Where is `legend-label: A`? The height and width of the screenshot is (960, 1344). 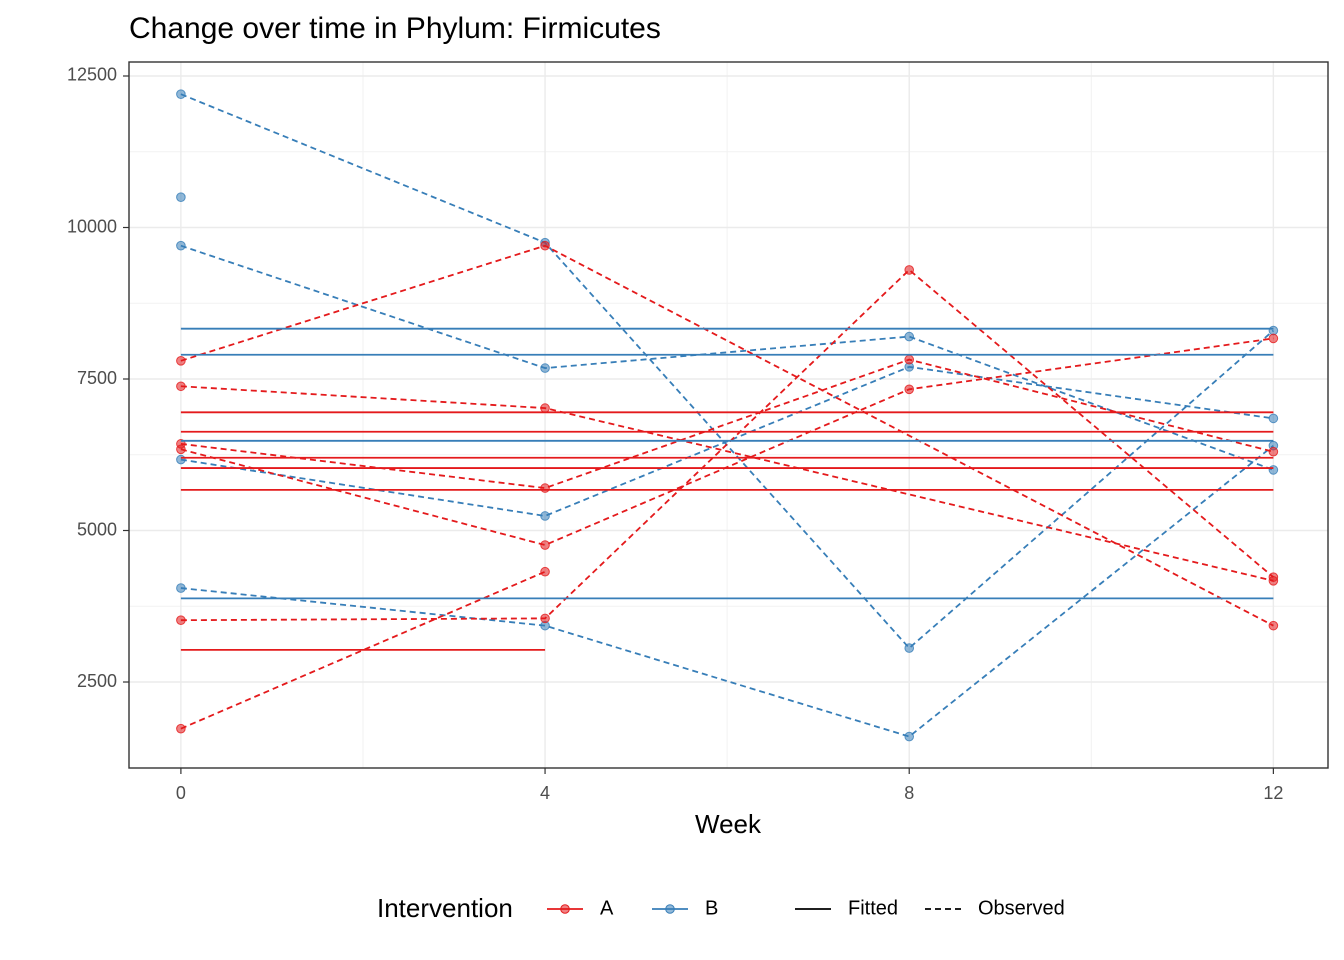
legend-label: A is located at coordinates (607, 908).